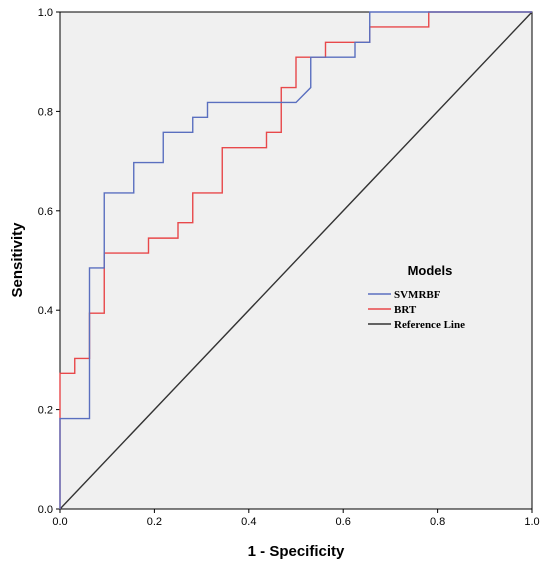  Describe the element at coordinates (405, 310) in the screenshot. I see `legend-label-brt: BRT` at that location.